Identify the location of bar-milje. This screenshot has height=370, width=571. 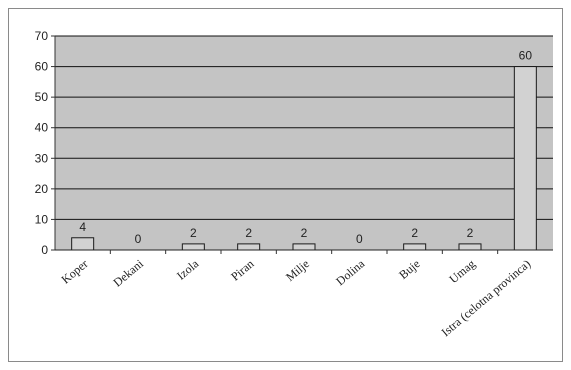
(304, 247).